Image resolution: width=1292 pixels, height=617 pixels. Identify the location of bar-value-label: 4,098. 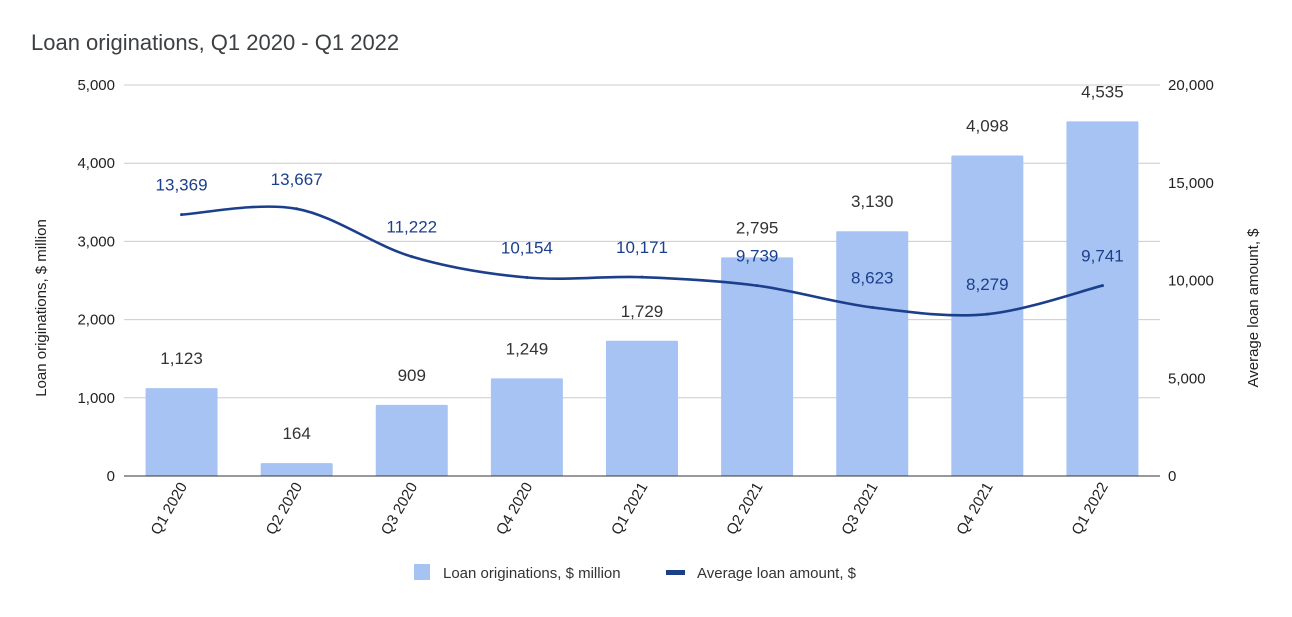
(987, 126).